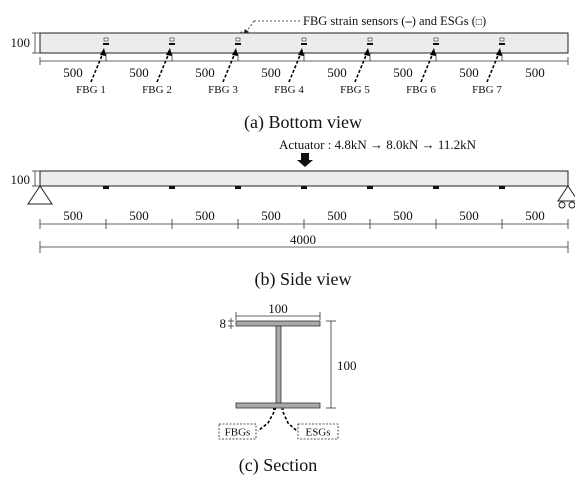 Image resolution: width=575 pixels, height=484 pixels. I want to click on sensor-label: FBG 7, so click(487, 90).